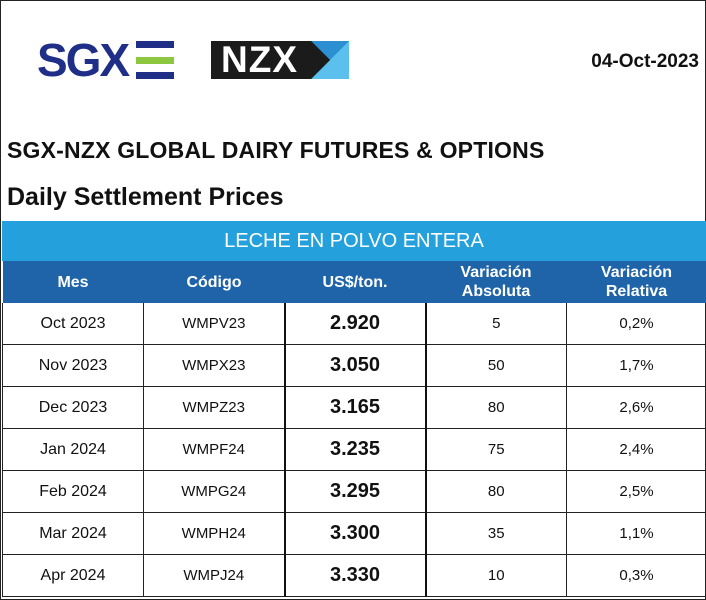 This screenshot has height=600, width=706. I want to click on cell-mes: Feb 2024, so click(73, 491).